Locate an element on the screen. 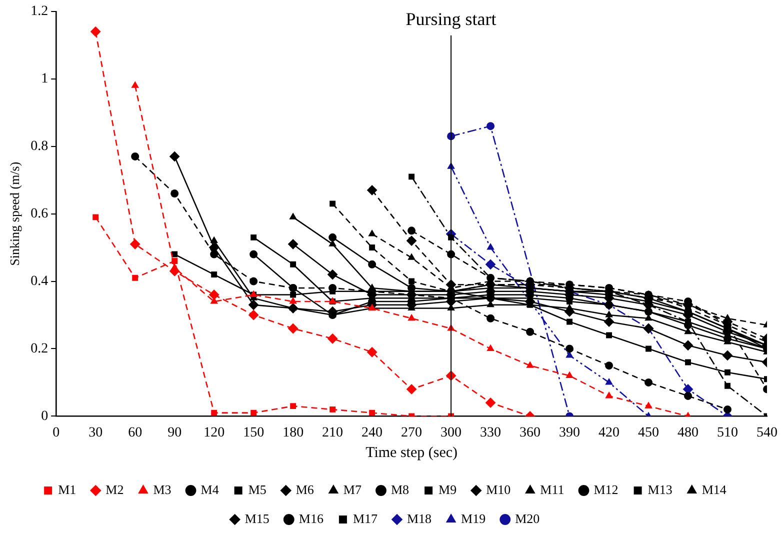 The width and height of the screenshot is (781, 536). y-tick-label: 1.2 is located at coordinates (39, 12).